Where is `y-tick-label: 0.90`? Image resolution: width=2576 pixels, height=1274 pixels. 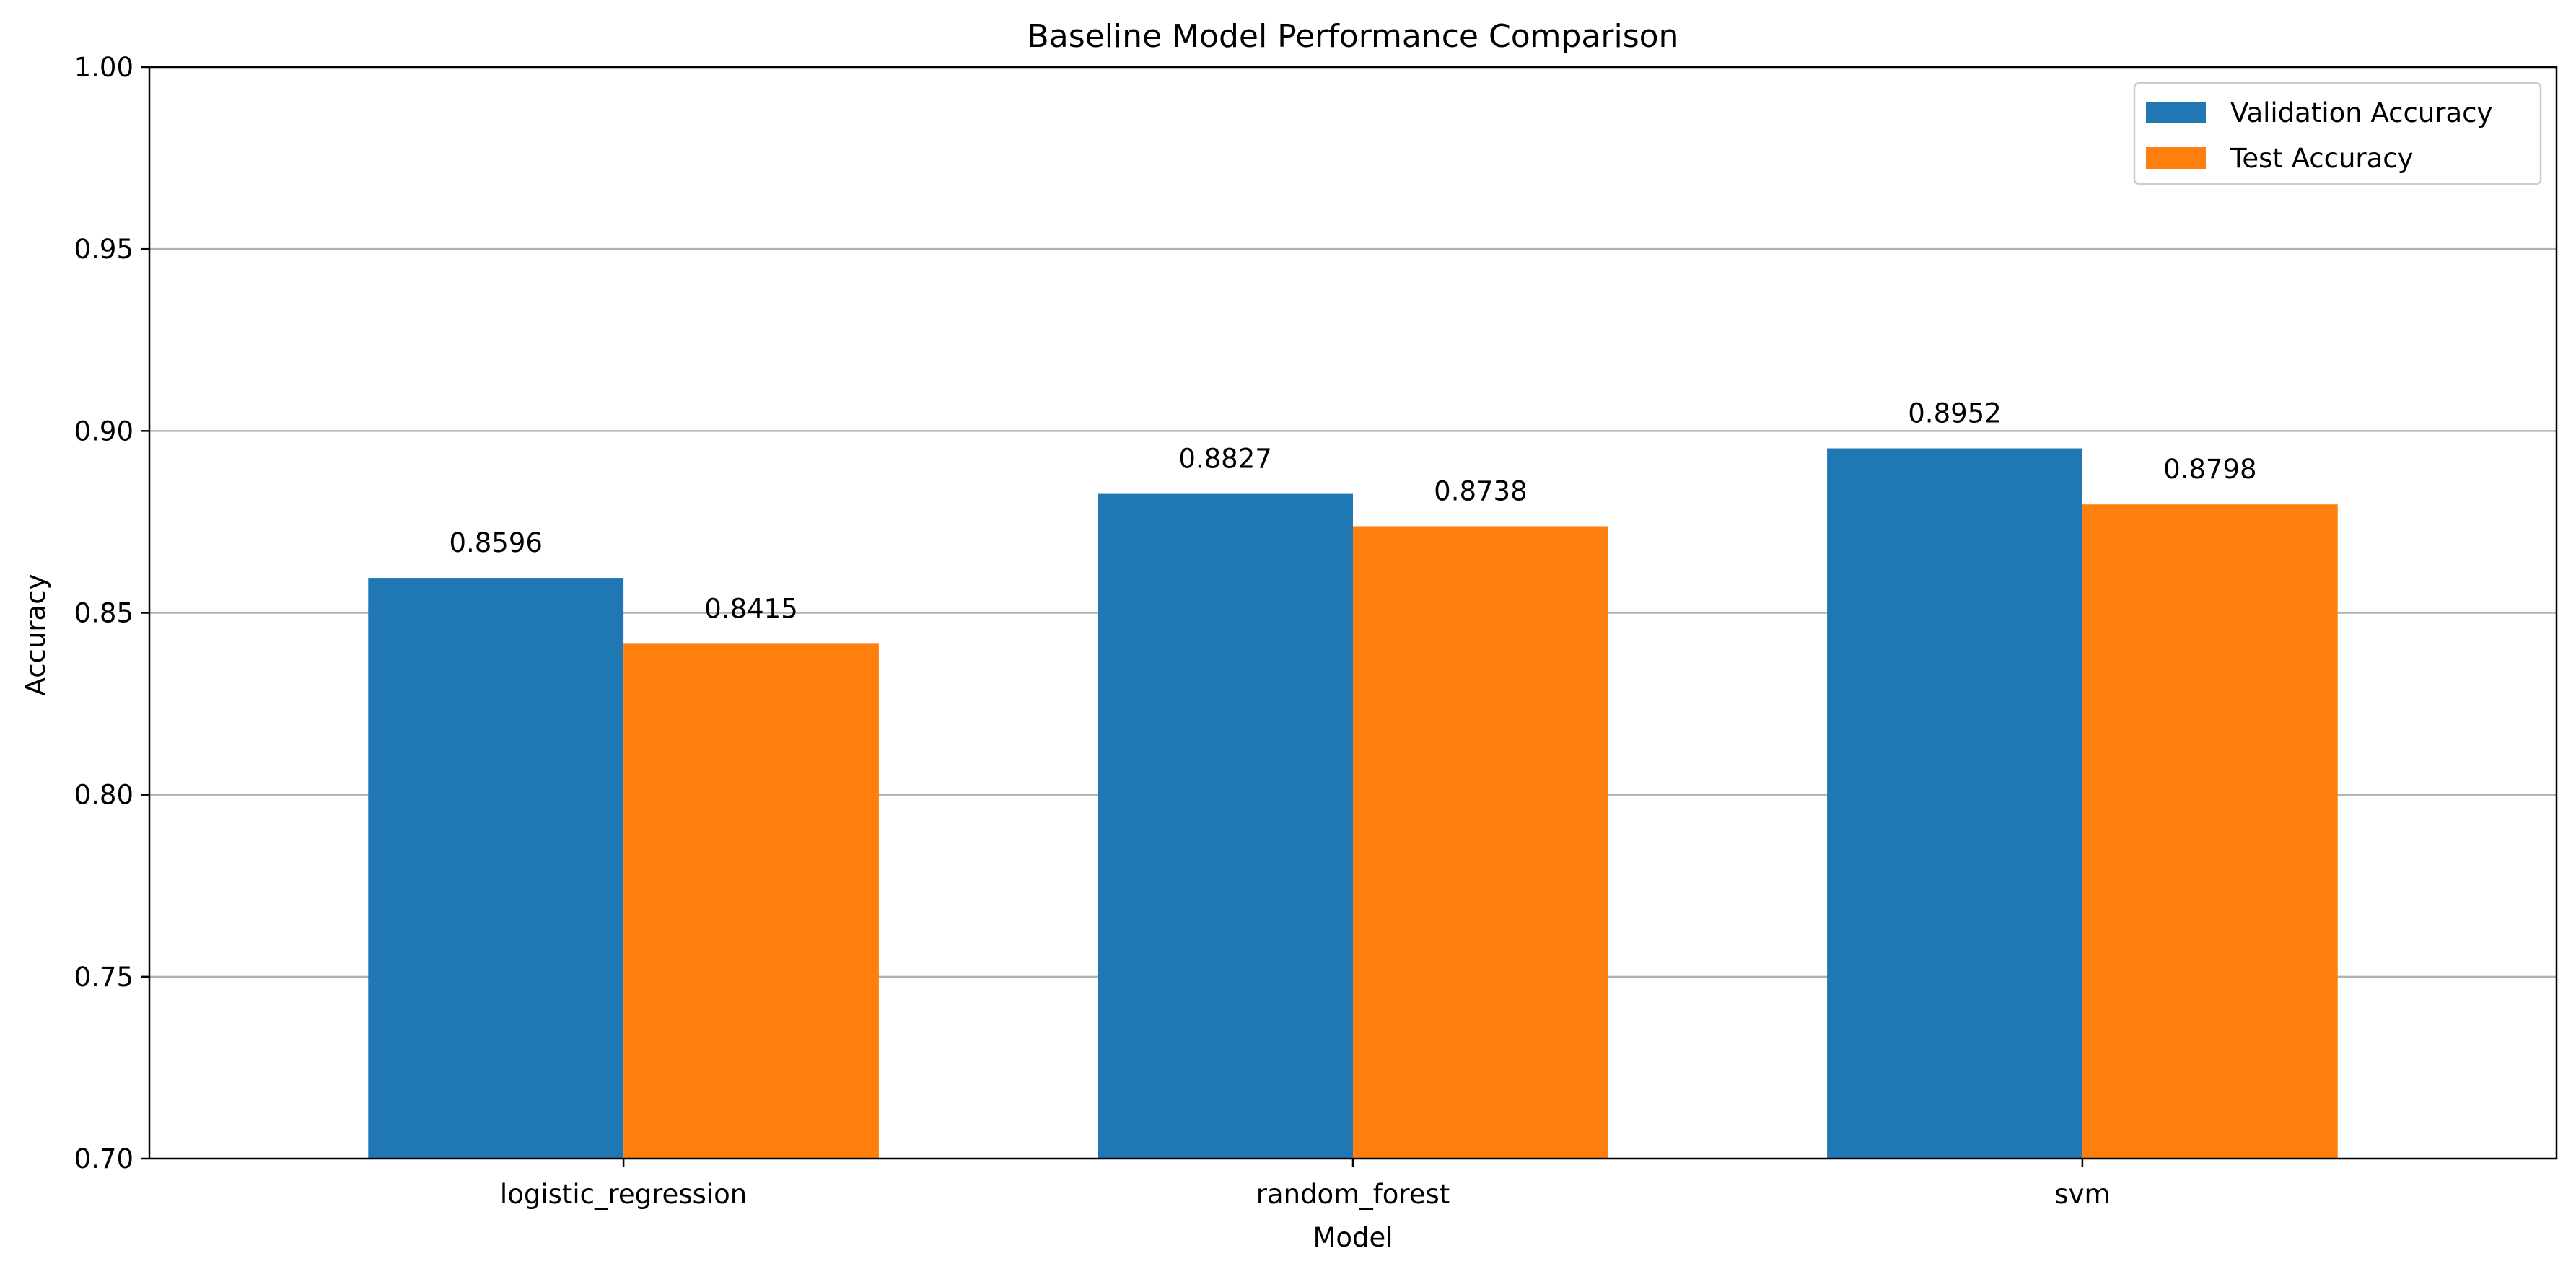
y-tick-label: 0.90 is located at coordinates (103, 432).